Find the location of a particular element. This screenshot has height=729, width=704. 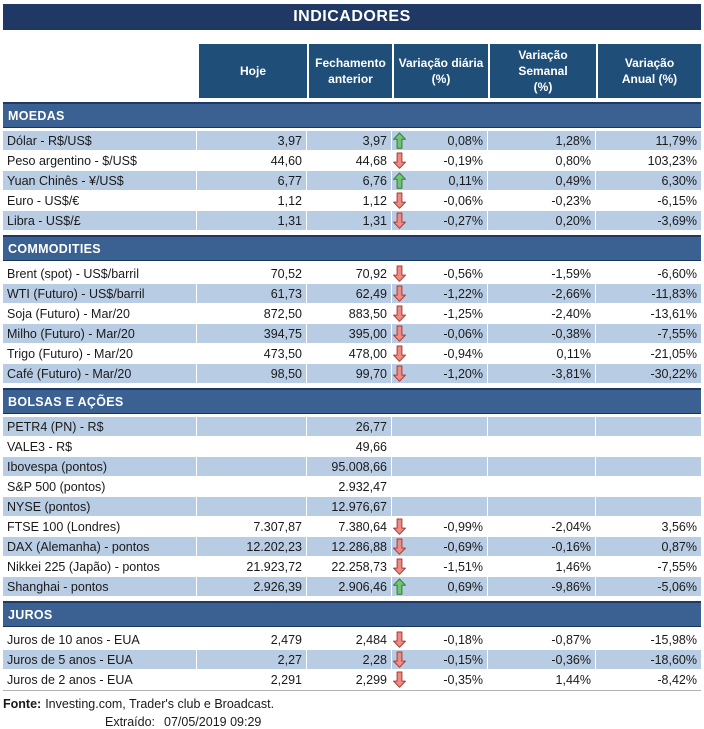

variacao-semanal-cell: -0,87% is located at coordinates (542, 639).